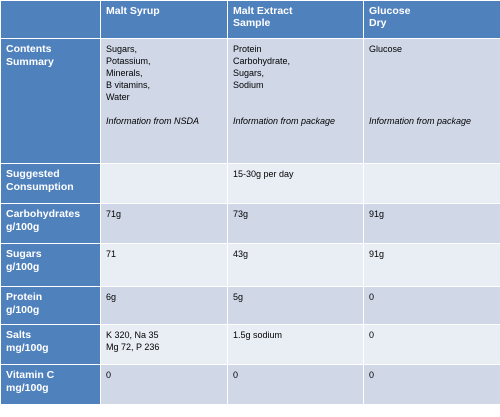 This screenshot has height=417, width=500. Describe the element at coordinates (153, 121) in the screenshot. I see `source-note: Information from NSDA` at that location.